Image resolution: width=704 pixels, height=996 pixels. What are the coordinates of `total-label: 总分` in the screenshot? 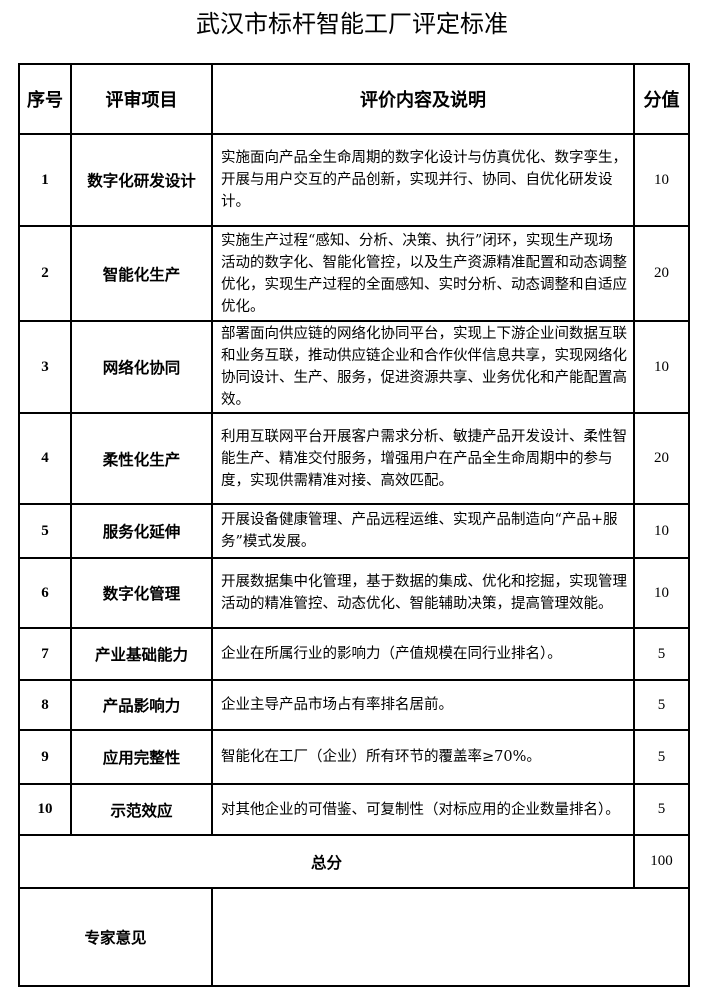 It's located at (326, 861).